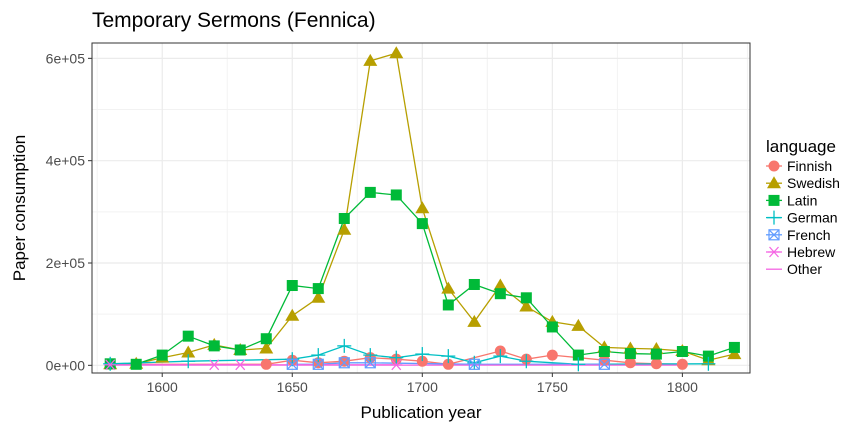  I want to click on y-axis-label: Paper consumption, so click(19, 208).